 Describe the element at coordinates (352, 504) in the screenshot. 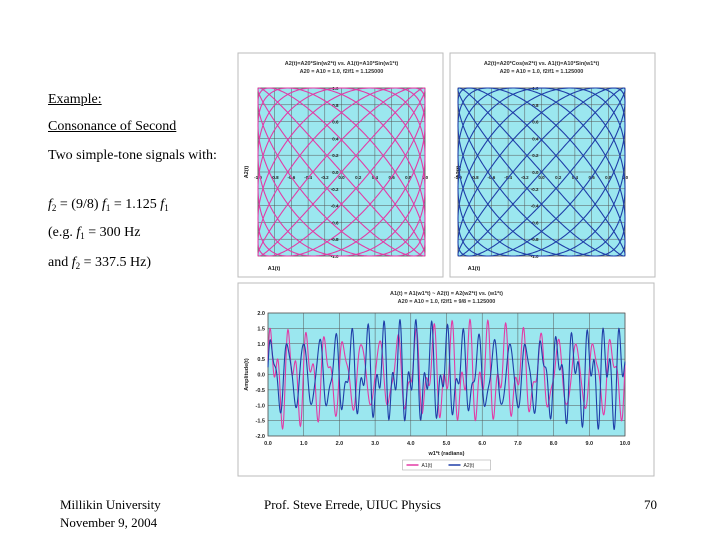

I see `footer-author: Prof. Steve Errede, UIUC Physics` at that location.